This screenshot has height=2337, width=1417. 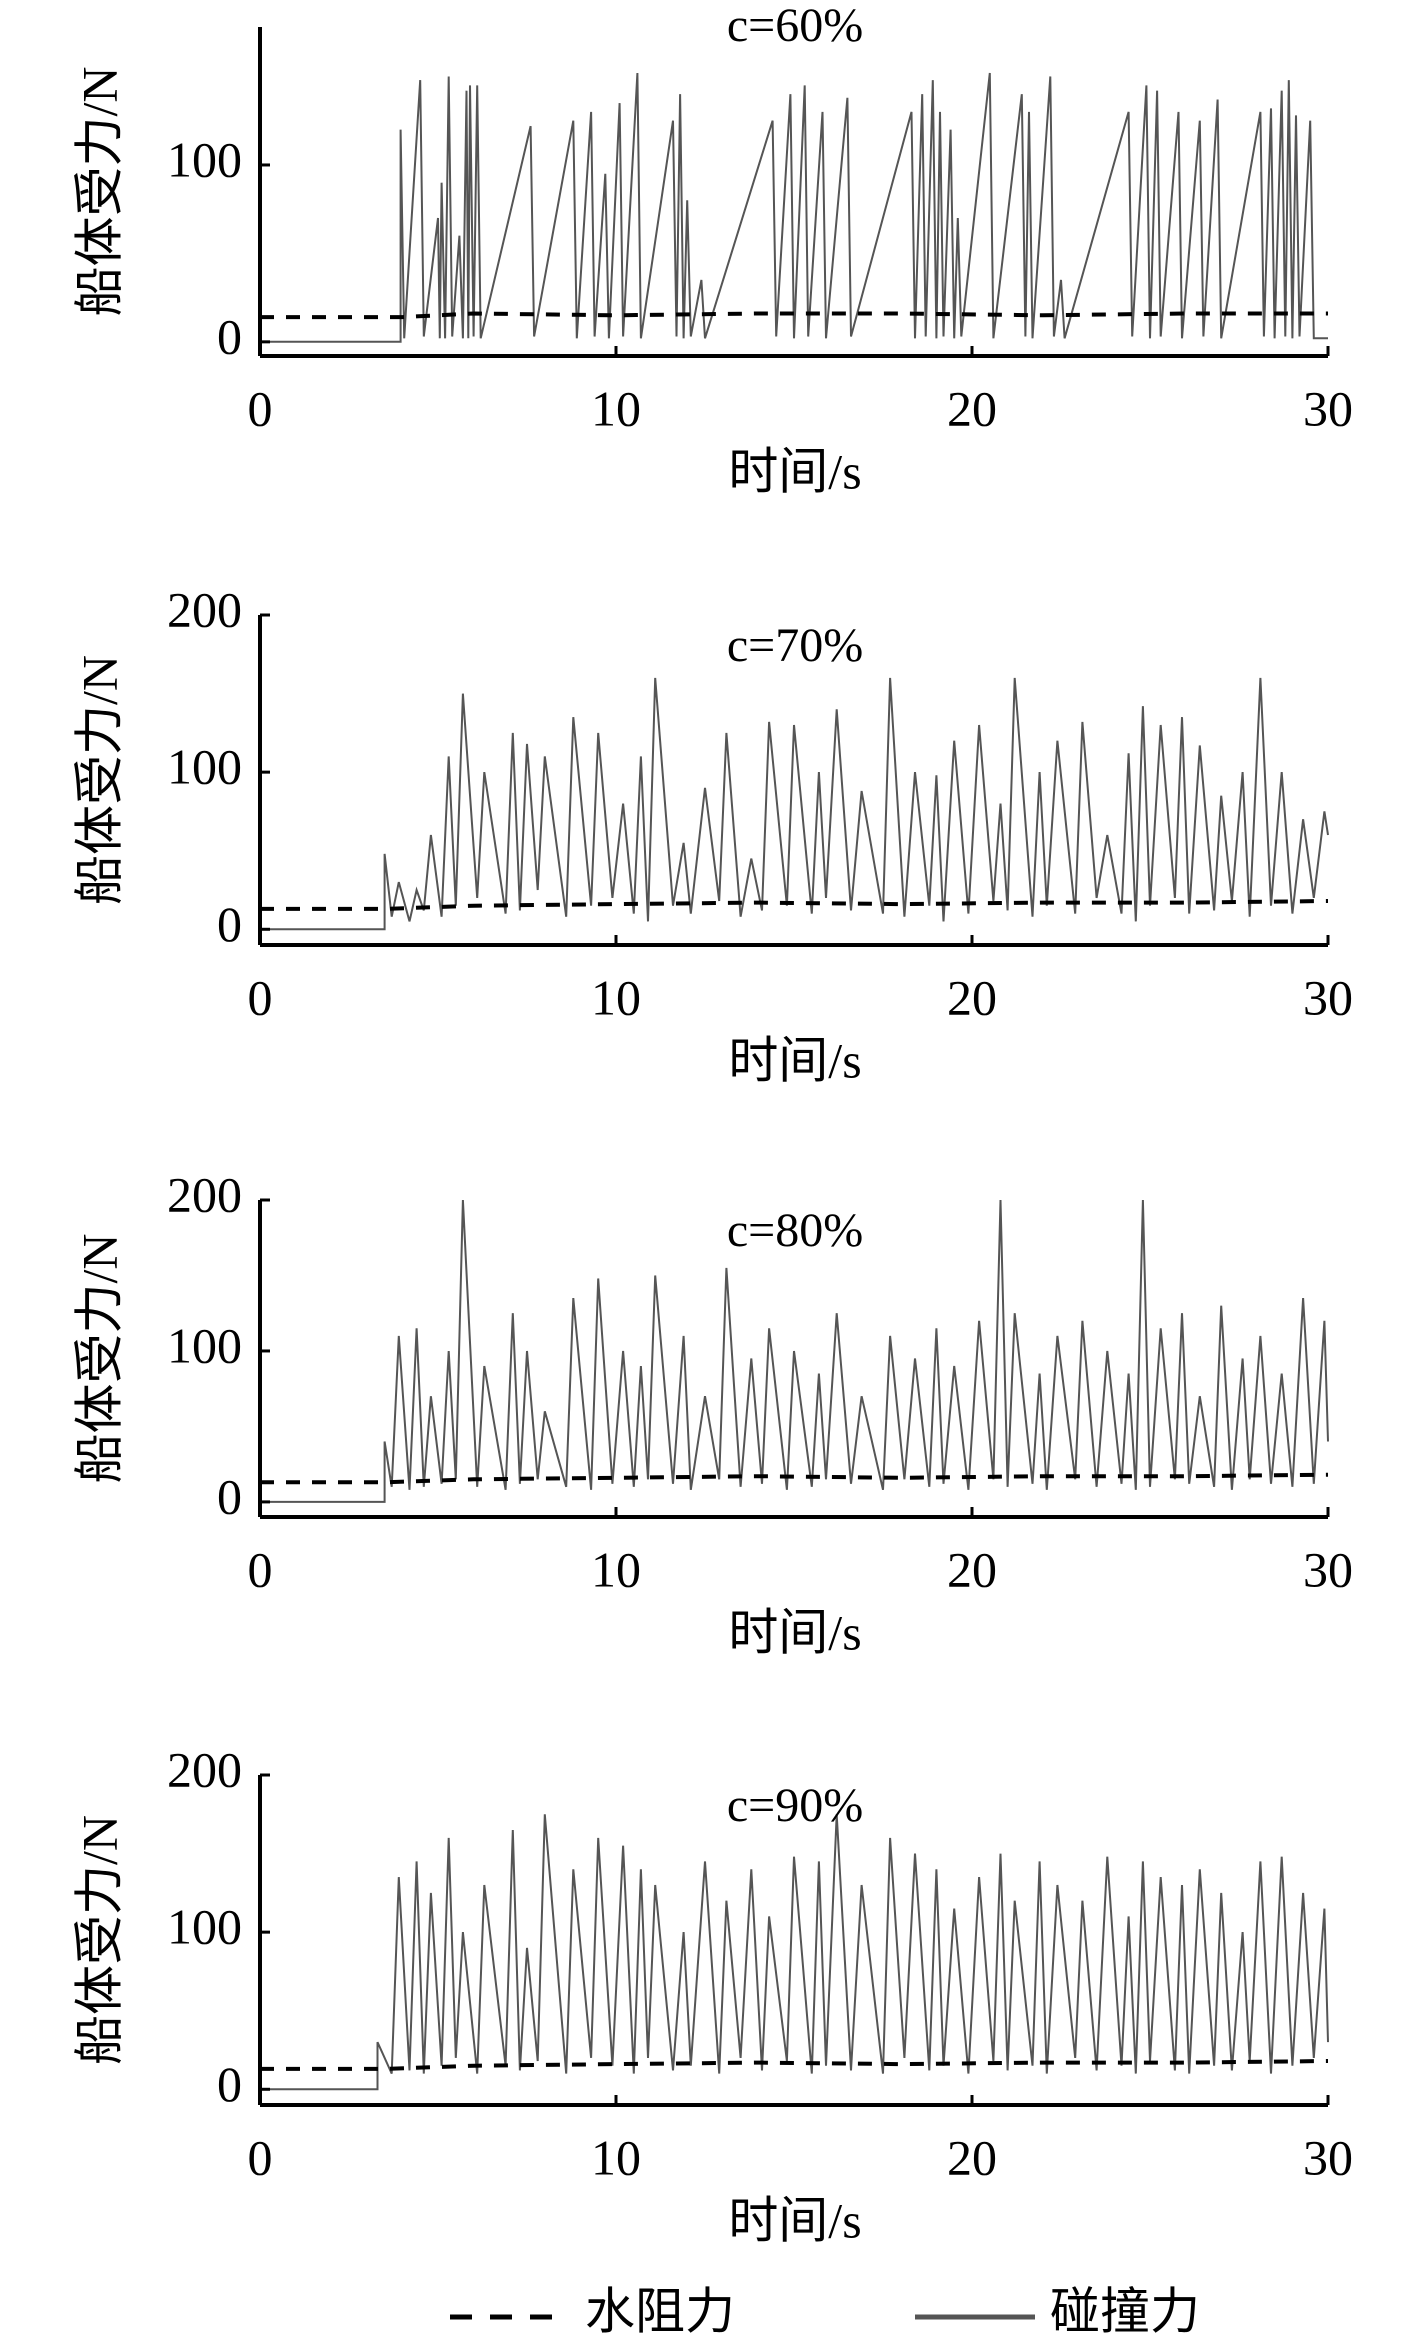 What do you see at coordinates (1125, 2310) in the screenshot?
I see `legend-label: 碰撞力` at bounding box center [1125, 2310].